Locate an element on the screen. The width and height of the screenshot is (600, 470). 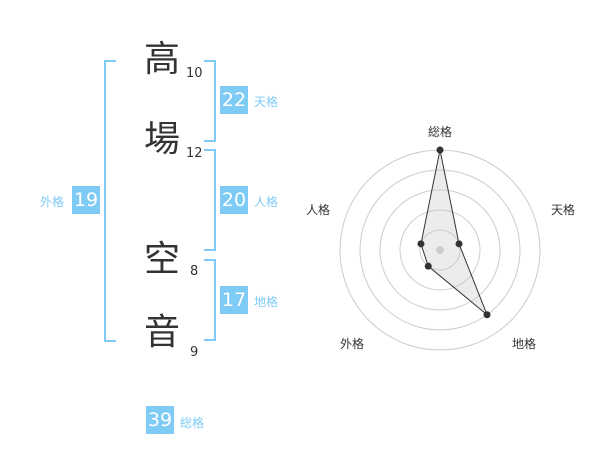
stroke-count: 9 is located at coordinates (194, 352).